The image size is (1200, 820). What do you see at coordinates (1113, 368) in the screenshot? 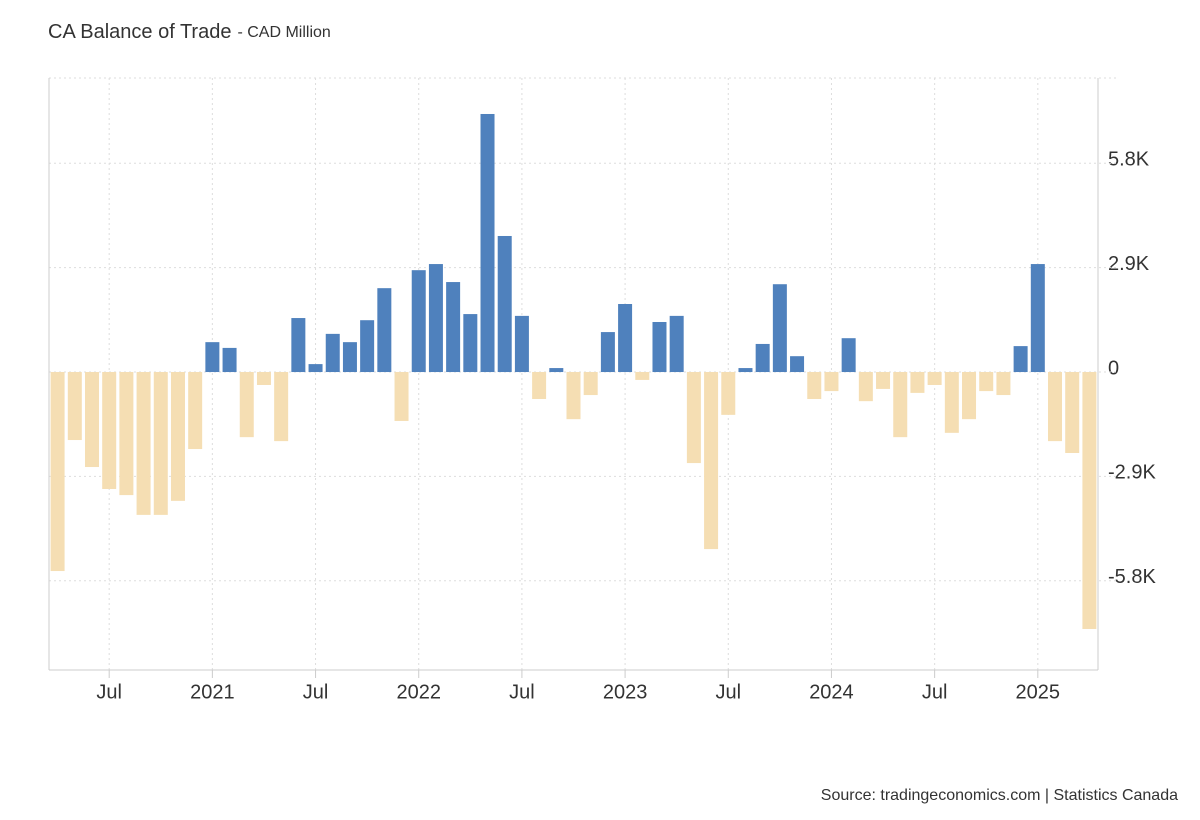
I see `y-tick-label: 0` at bounding box center [1113, 368].